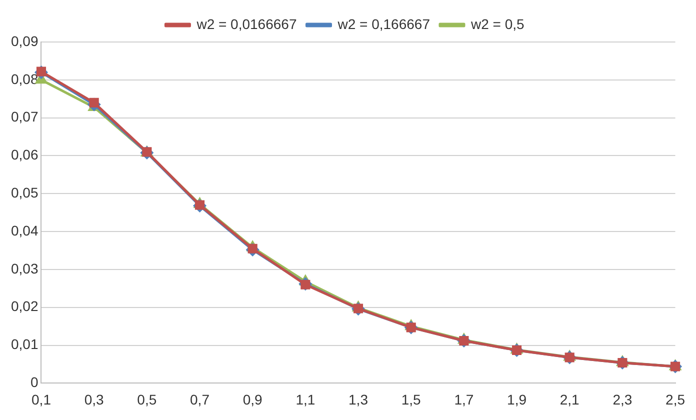 The image size is (696, 420). I want to click on x-tick-label: 0,3, so click(94, 399).